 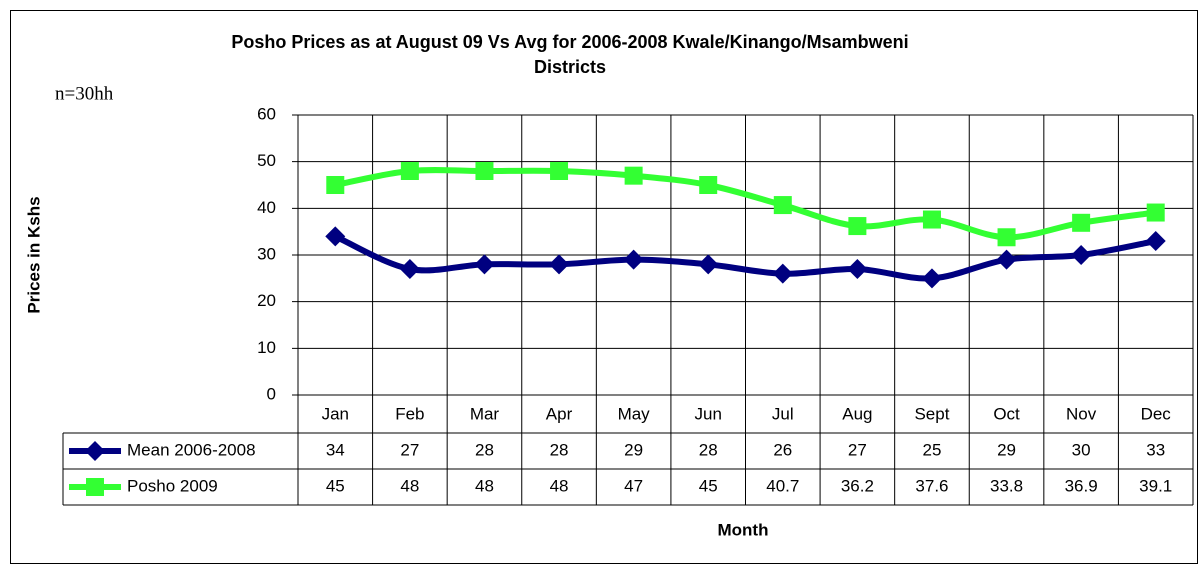 What do you see at coordinates (570, 67) in the screenshot?
I see `chart-title-line2: Districts` at bounding box center [570, 67].